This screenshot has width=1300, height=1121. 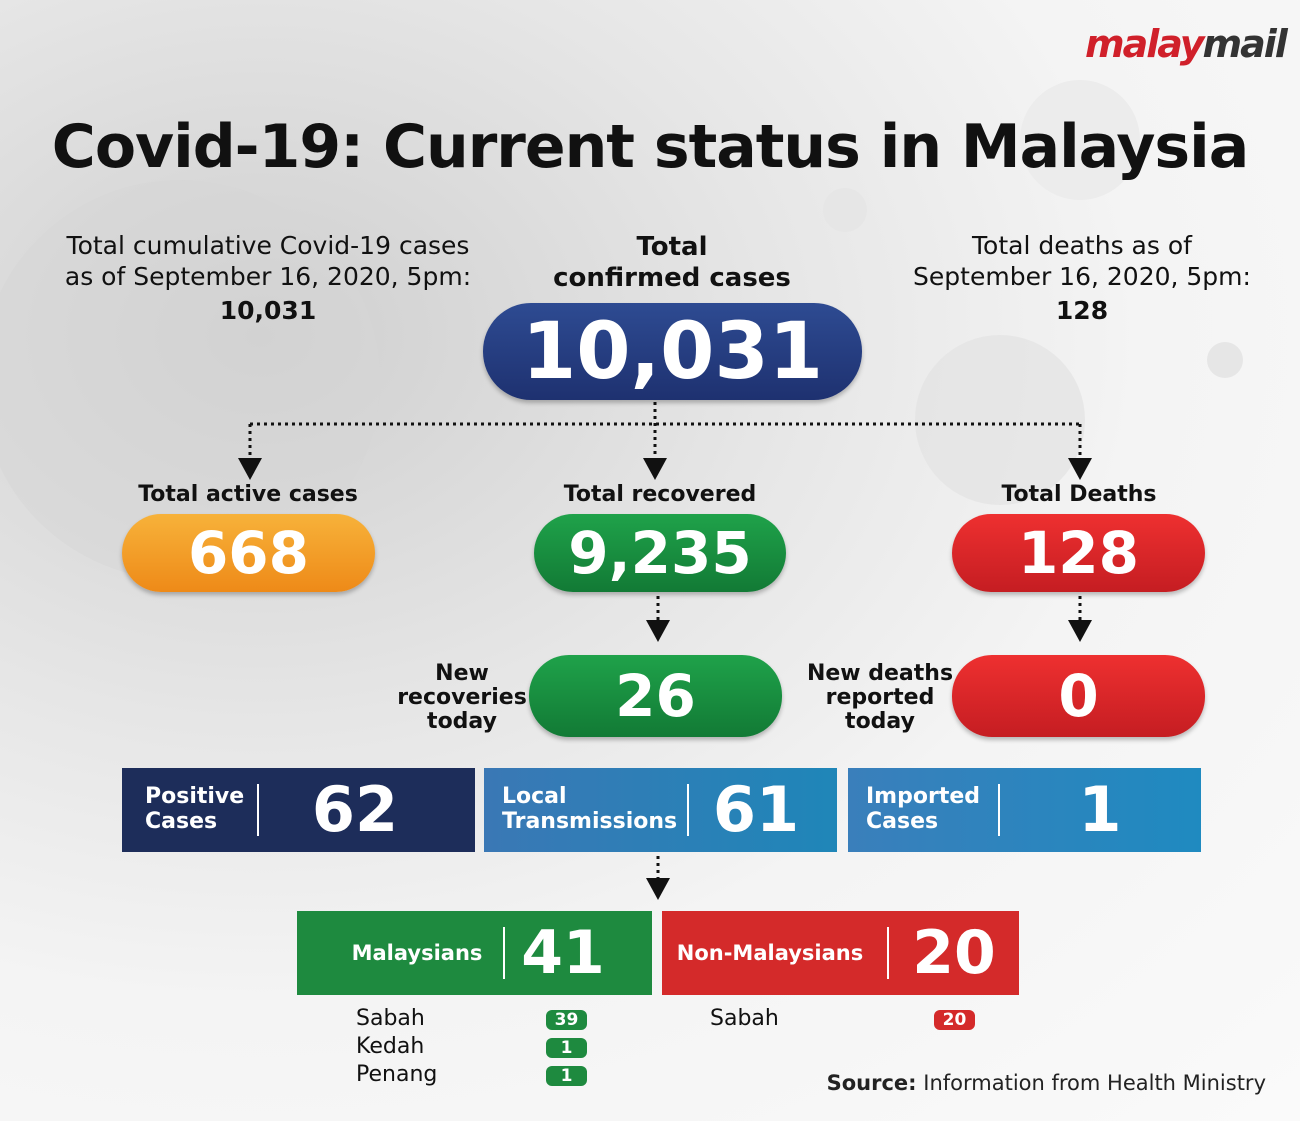 I want to click on label-line: Transmissions, so click(x=590, y=821).